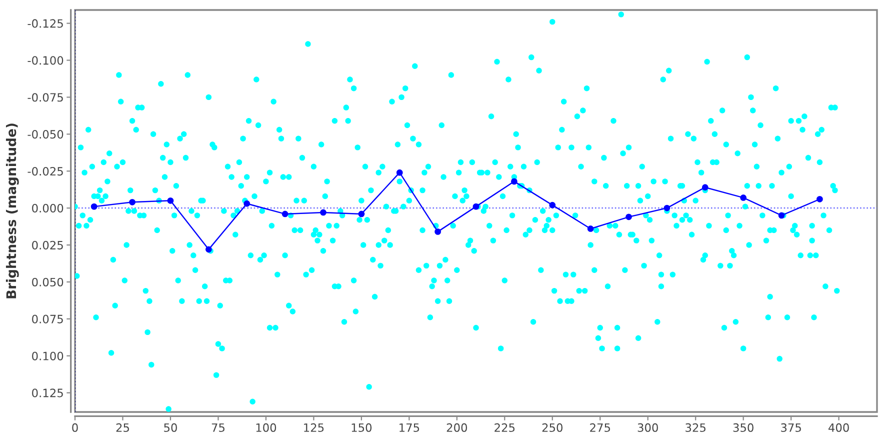 This screenshot has height=439, width=882. I want to click on y-tick-label: -0.075, so click(45, 97).